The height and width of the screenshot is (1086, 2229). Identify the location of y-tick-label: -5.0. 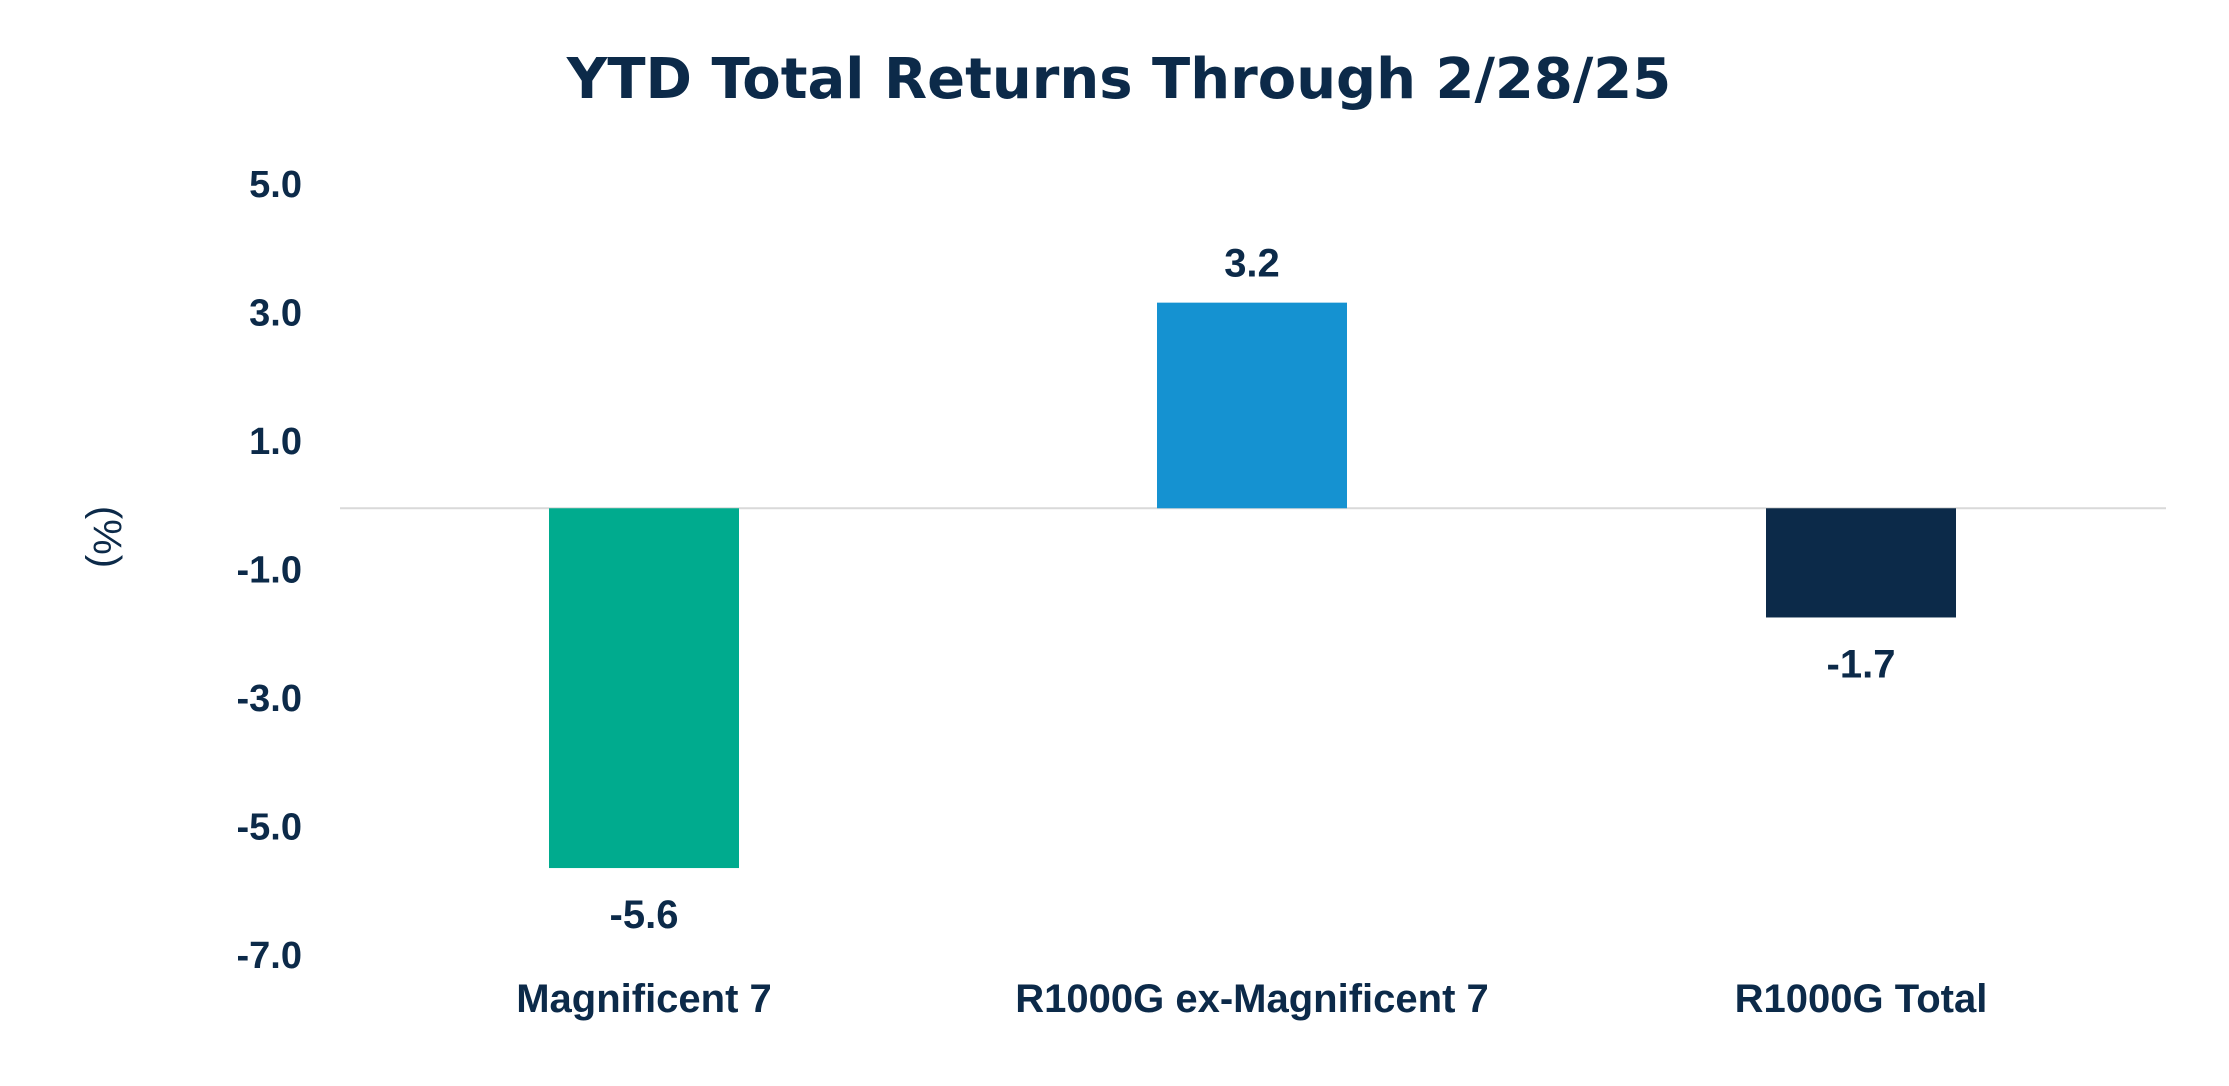
(269, 828).